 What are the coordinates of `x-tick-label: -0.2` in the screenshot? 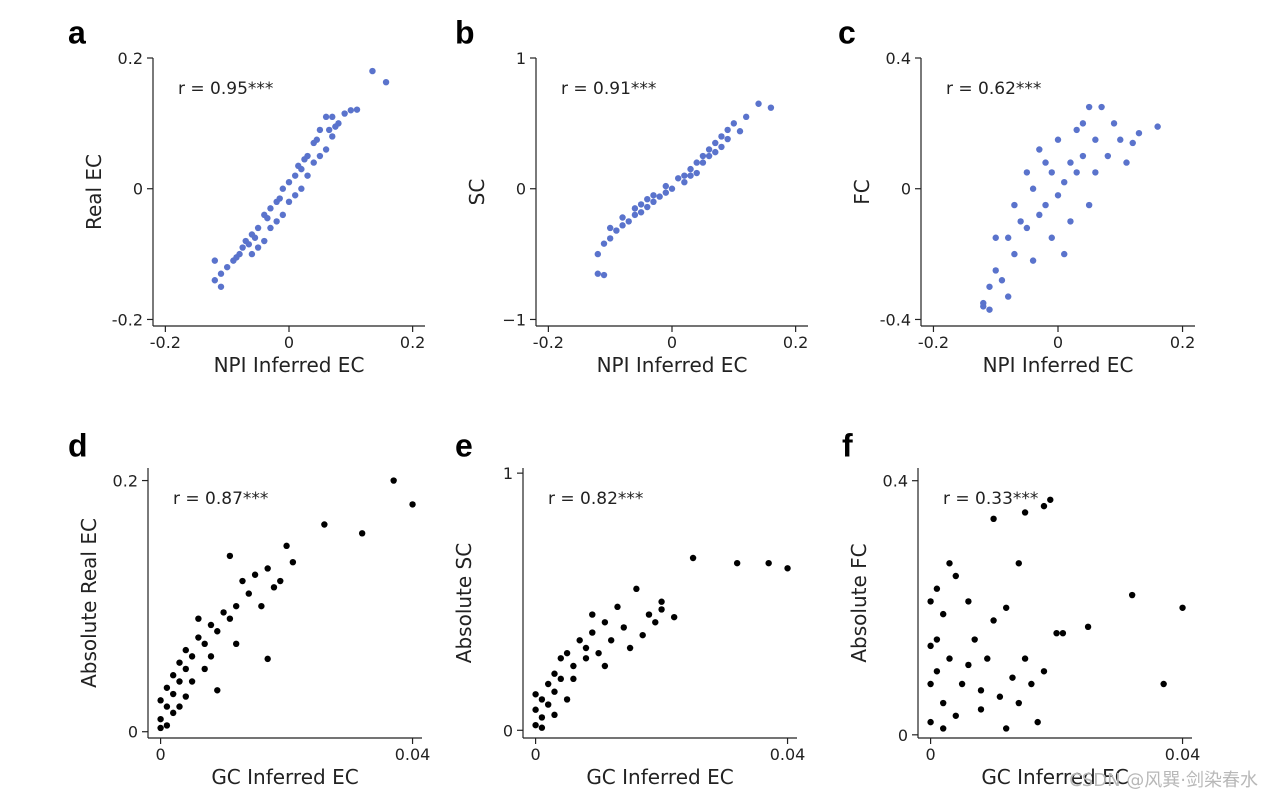 It's located at (933, 342).